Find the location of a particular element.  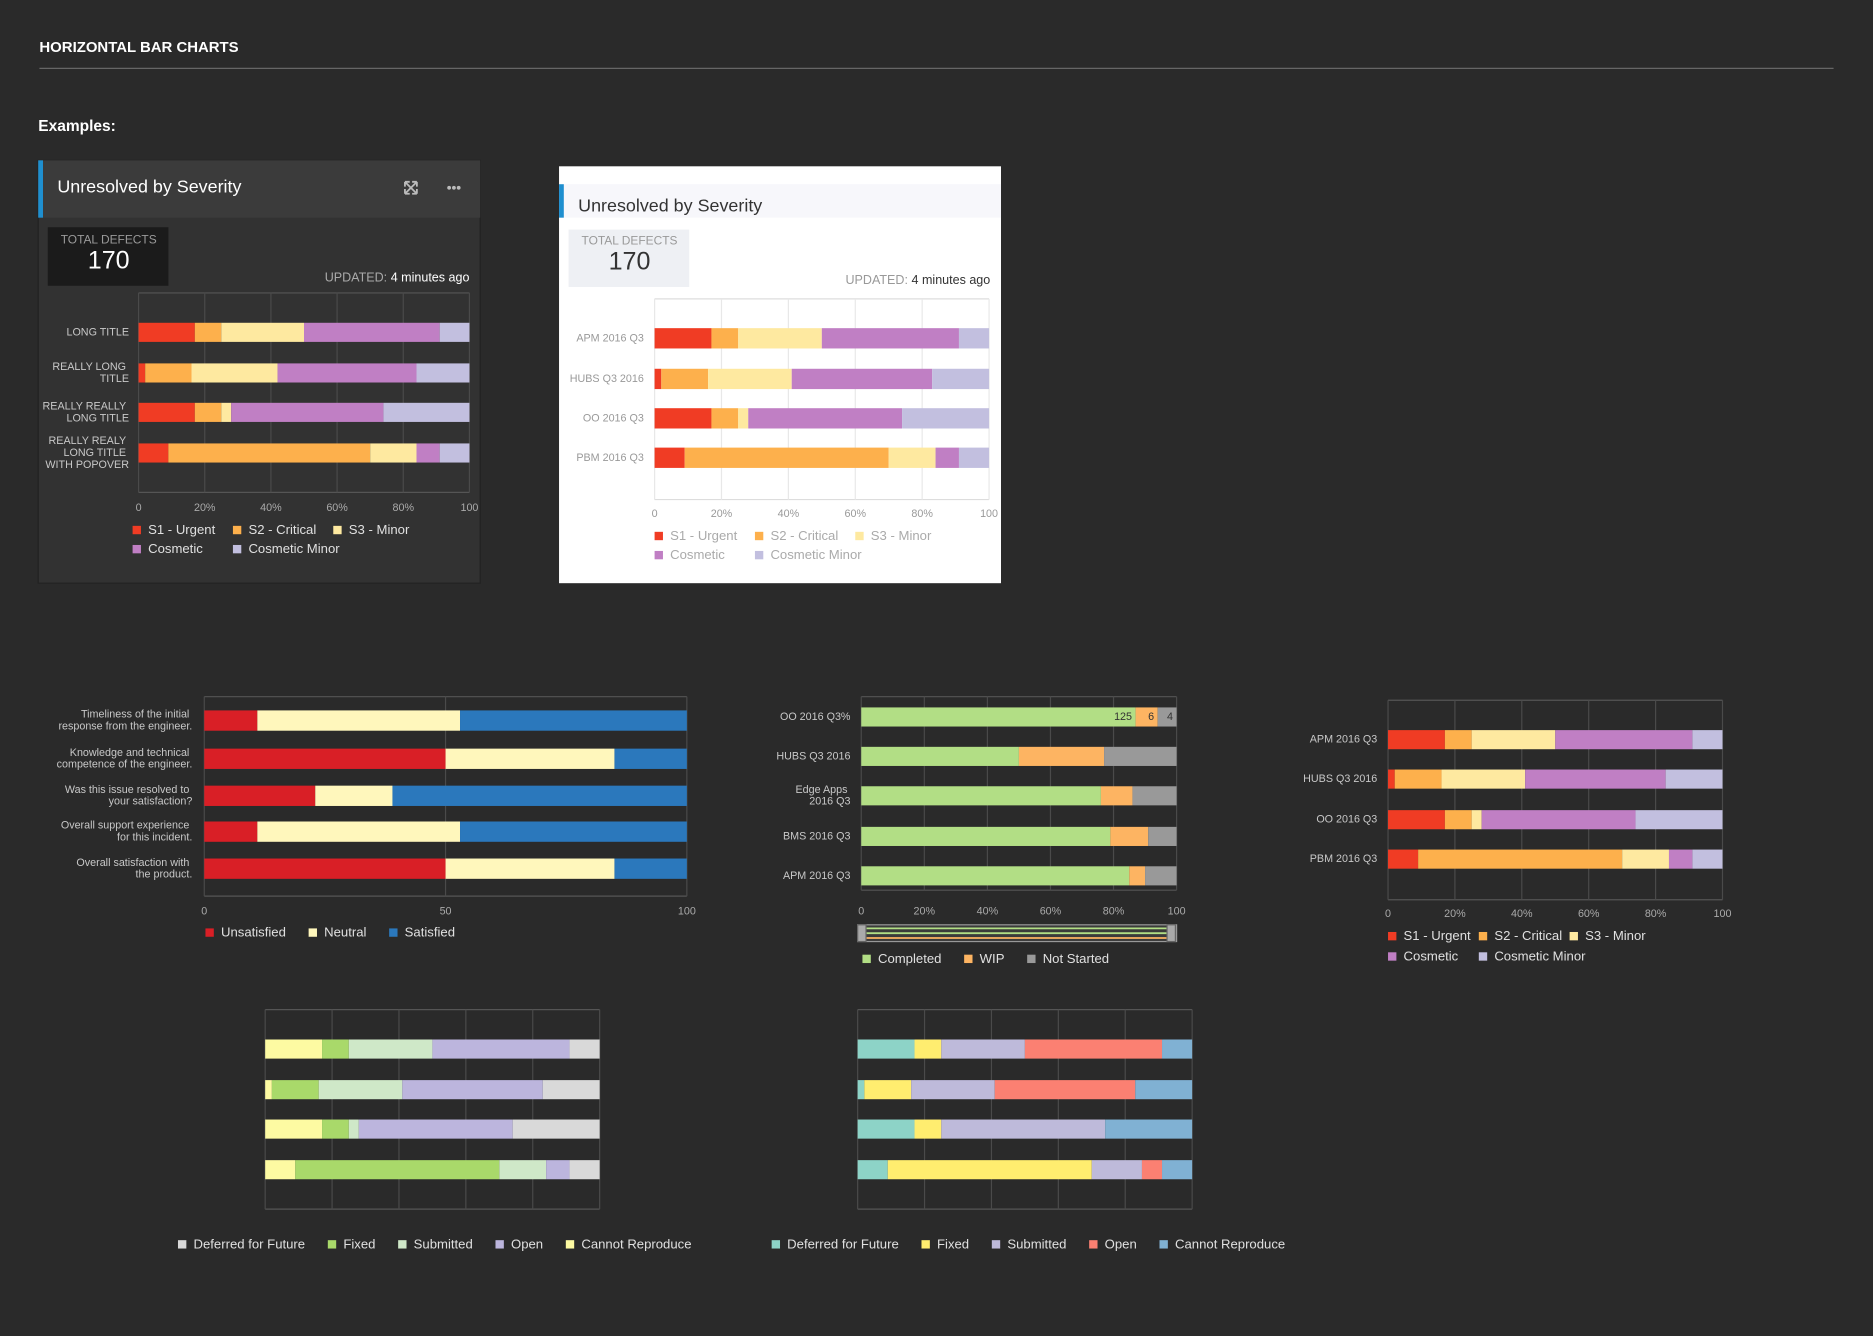

category-label: PBM 2016 Q3 is located at coordinates (1344, 859).